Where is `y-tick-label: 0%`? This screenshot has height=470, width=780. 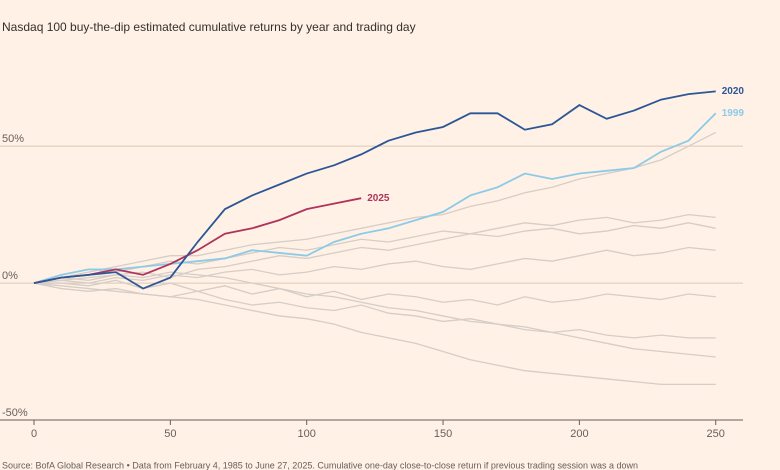 y-tick-label: 0% is located at coordinates (10, 276).